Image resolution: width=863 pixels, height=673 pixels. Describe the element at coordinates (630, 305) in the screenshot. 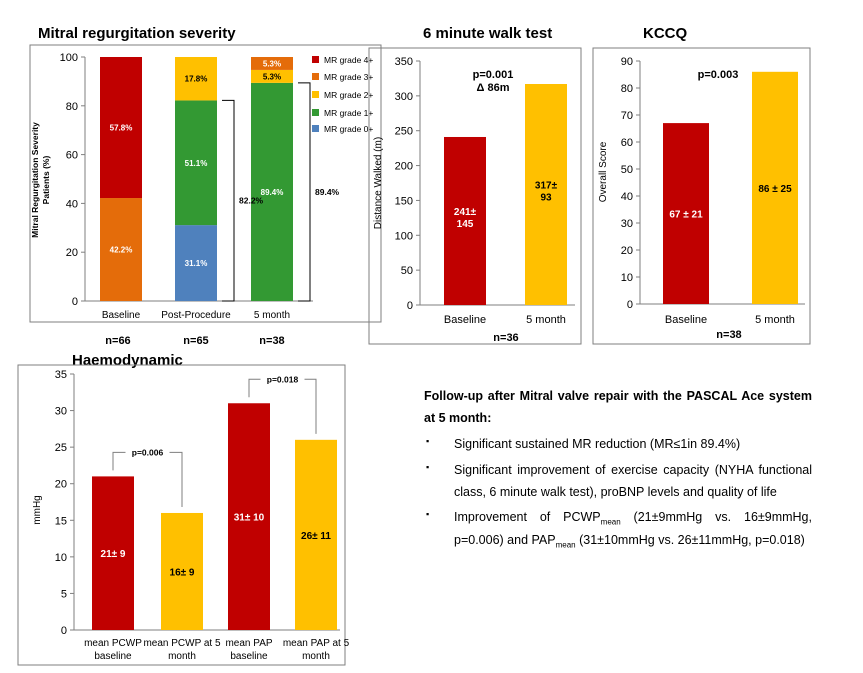

I see `kccq-y-tick-label: 0` at that location.